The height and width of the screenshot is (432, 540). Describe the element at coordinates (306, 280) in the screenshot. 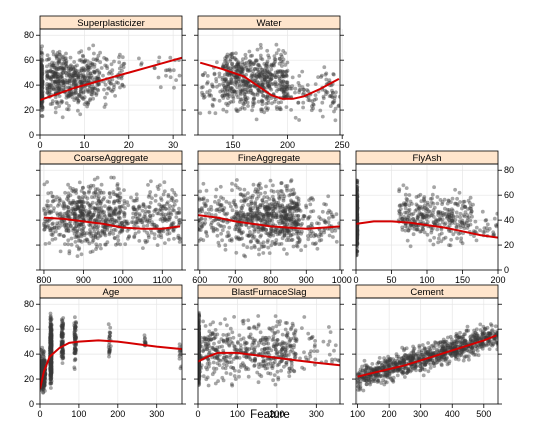

I see `x-tick-label: 900` at that location.